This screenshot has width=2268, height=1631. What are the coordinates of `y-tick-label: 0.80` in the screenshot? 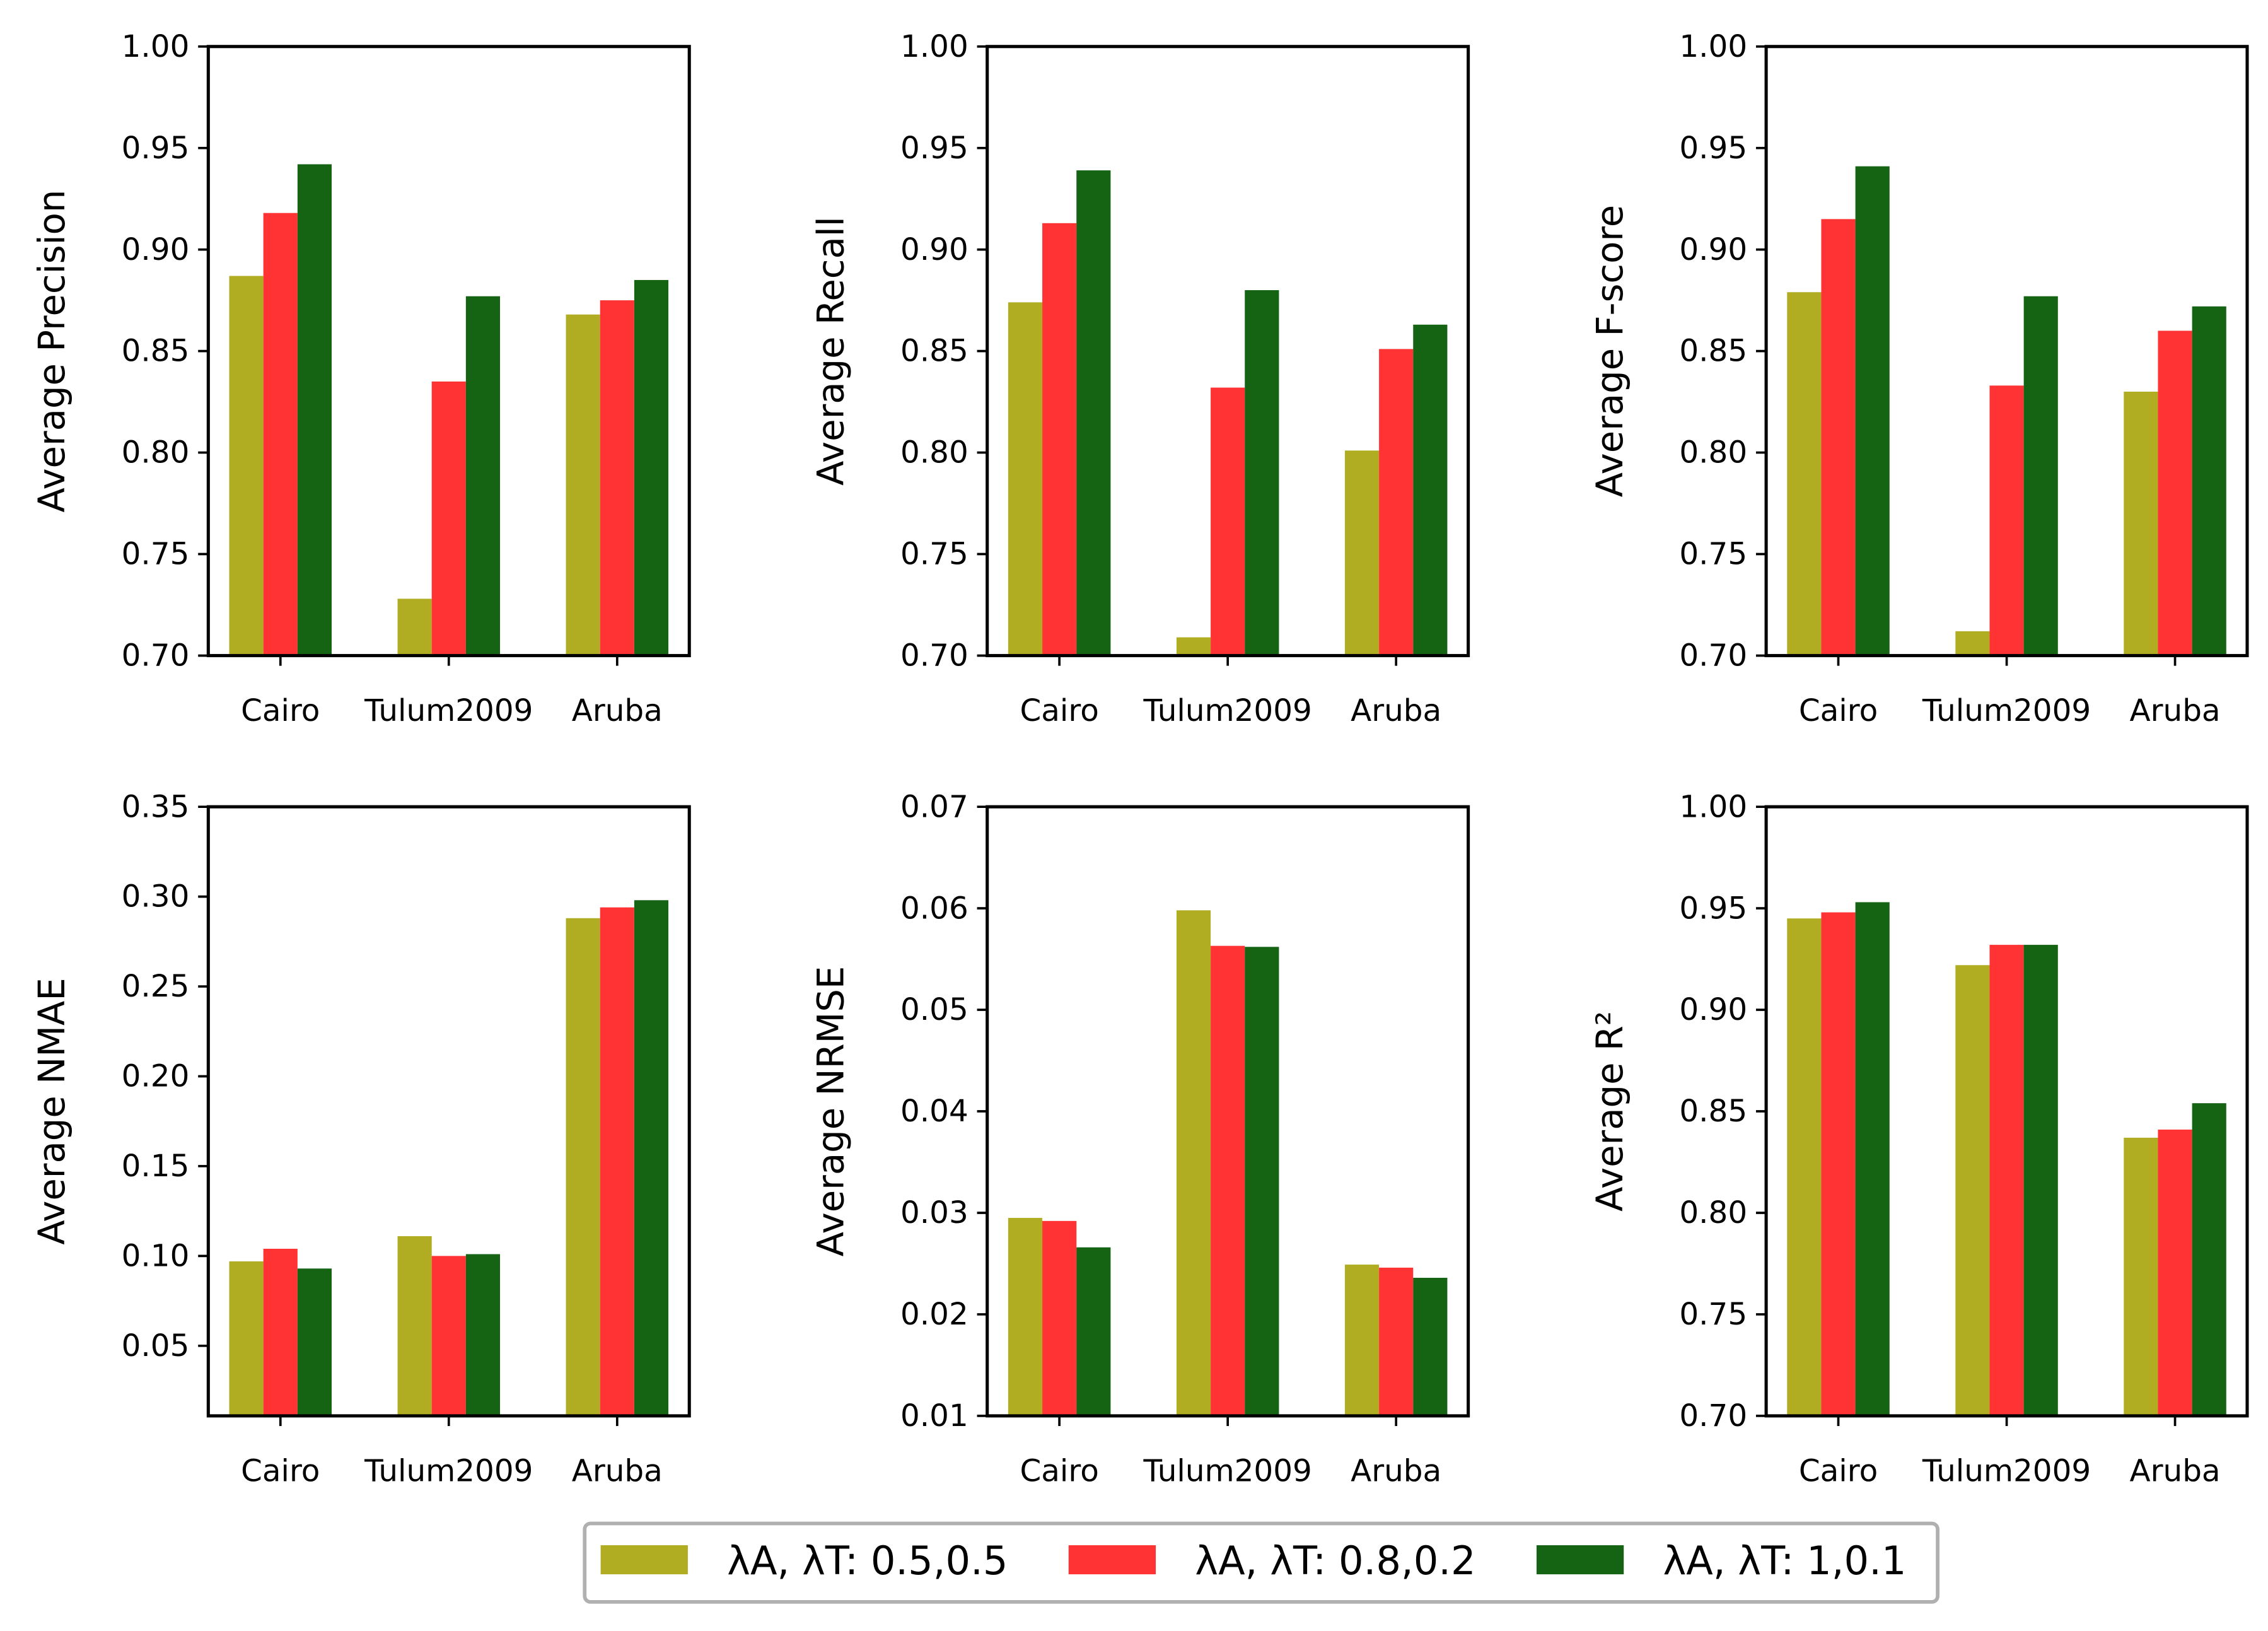 It's located at (1713, 453).